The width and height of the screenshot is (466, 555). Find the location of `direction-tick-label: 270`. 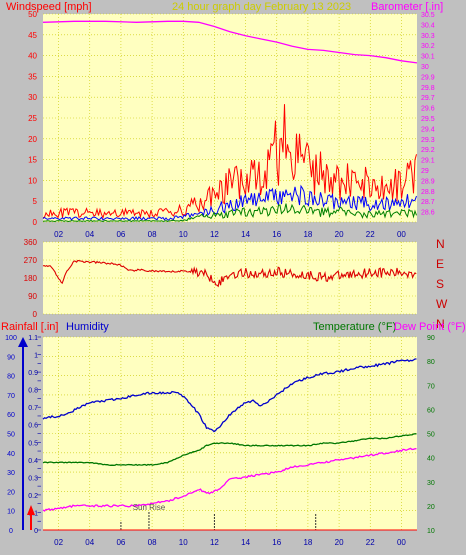

direction-tick-label: 270 is located at coordinates (31, 260).